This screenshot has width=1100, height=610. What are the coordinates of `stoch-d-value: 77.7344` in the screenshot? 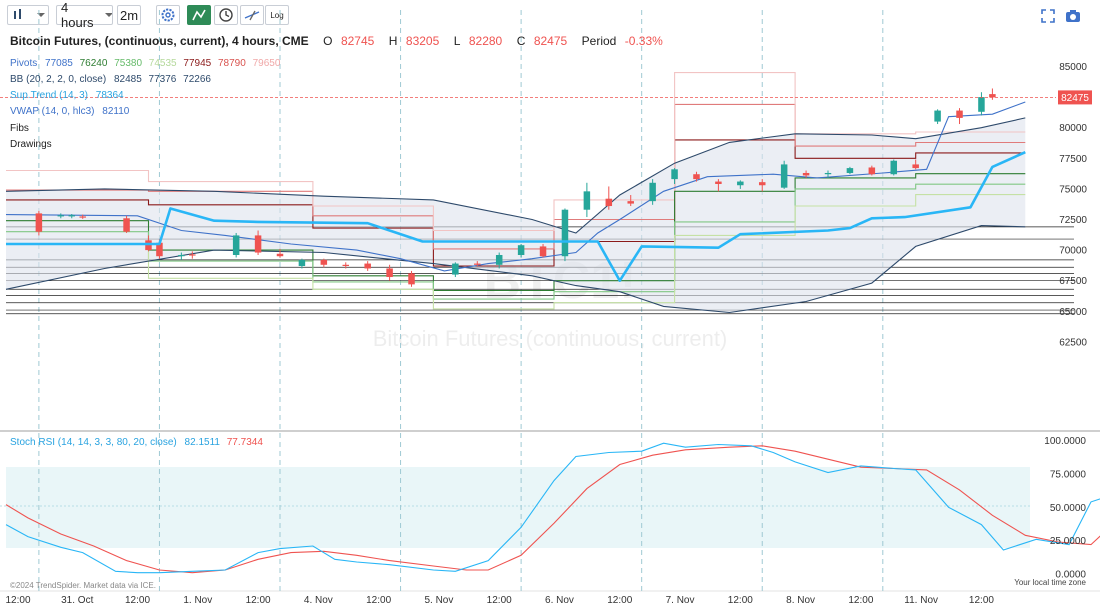 It's located at (245, 442).